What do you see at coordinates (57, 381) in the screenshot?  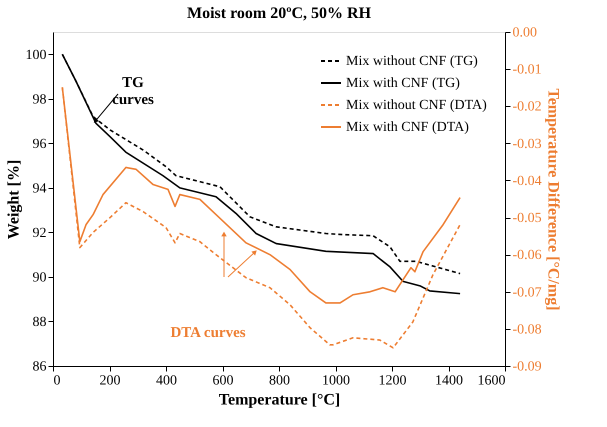 I see `x-tick-label: 0` at bounding box center [57, 381].